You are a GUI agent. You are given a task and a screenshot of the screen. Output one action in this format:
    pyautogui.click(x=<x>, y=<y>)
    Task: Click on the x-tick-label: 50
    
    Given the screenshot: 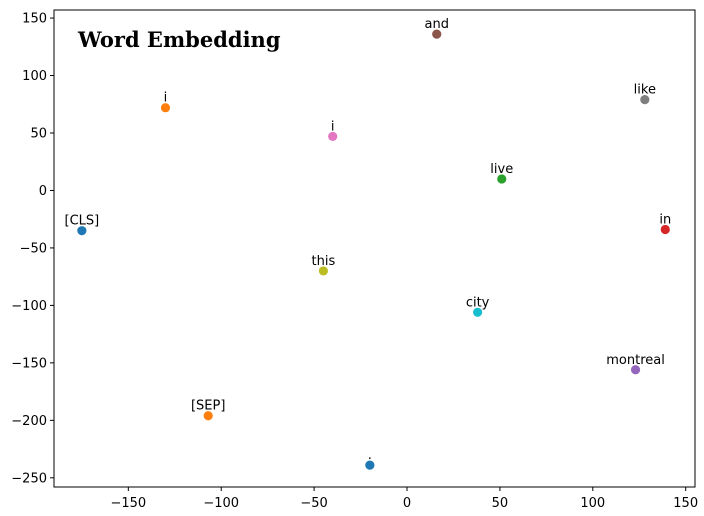 What is the action you would take?
    pyautogui.click(x=500, y=503)
    